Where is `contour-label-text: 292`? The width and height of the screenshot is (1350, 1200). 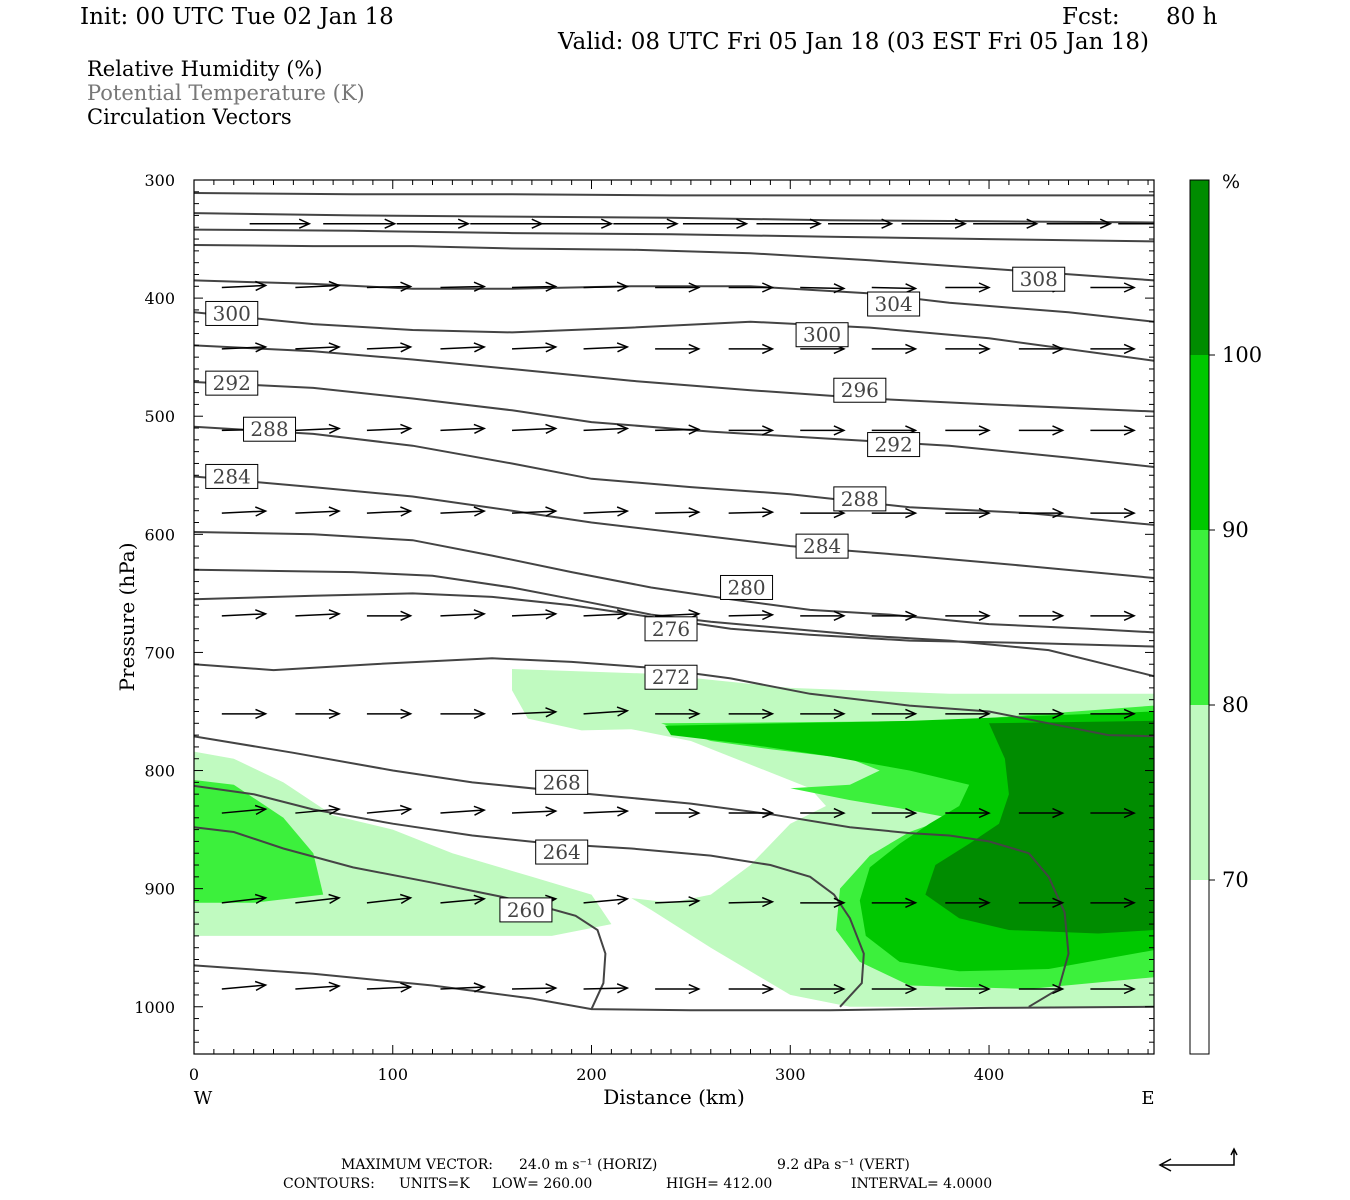
contour-label-text: 292 is located at coordinates (894, 445).